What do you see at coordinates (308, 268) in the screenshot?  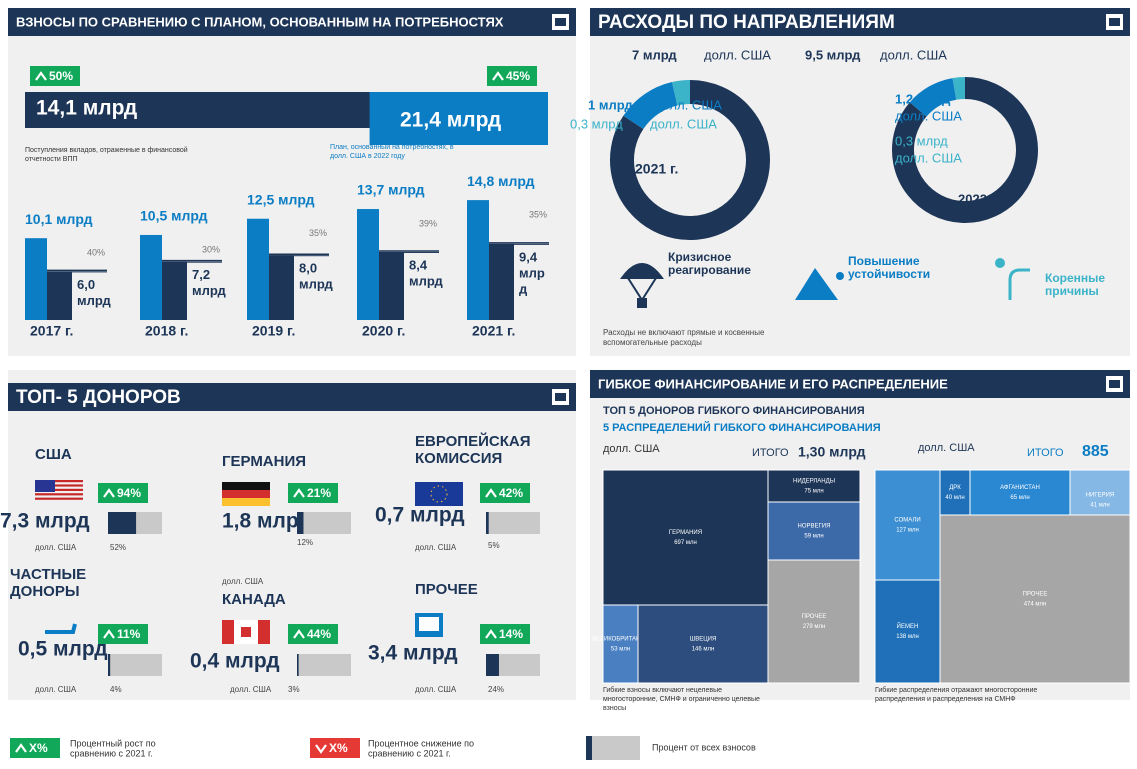 I see `funded-value: 8,0` at bounding box center [308, 268].